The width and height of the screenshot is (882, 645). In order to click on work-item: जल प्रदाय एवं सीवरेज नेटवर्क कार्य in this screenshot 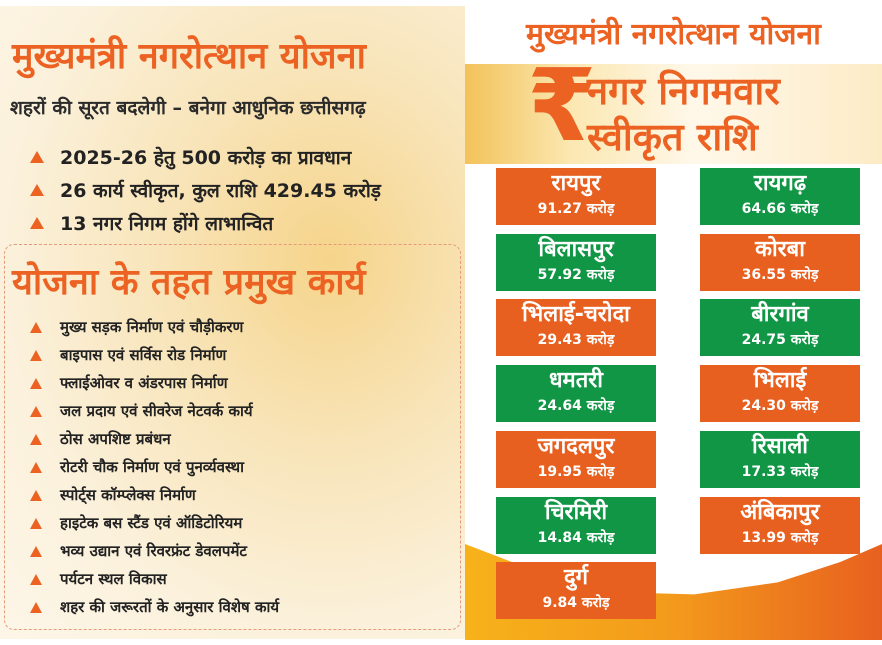, I will do `click(154, 411)`.